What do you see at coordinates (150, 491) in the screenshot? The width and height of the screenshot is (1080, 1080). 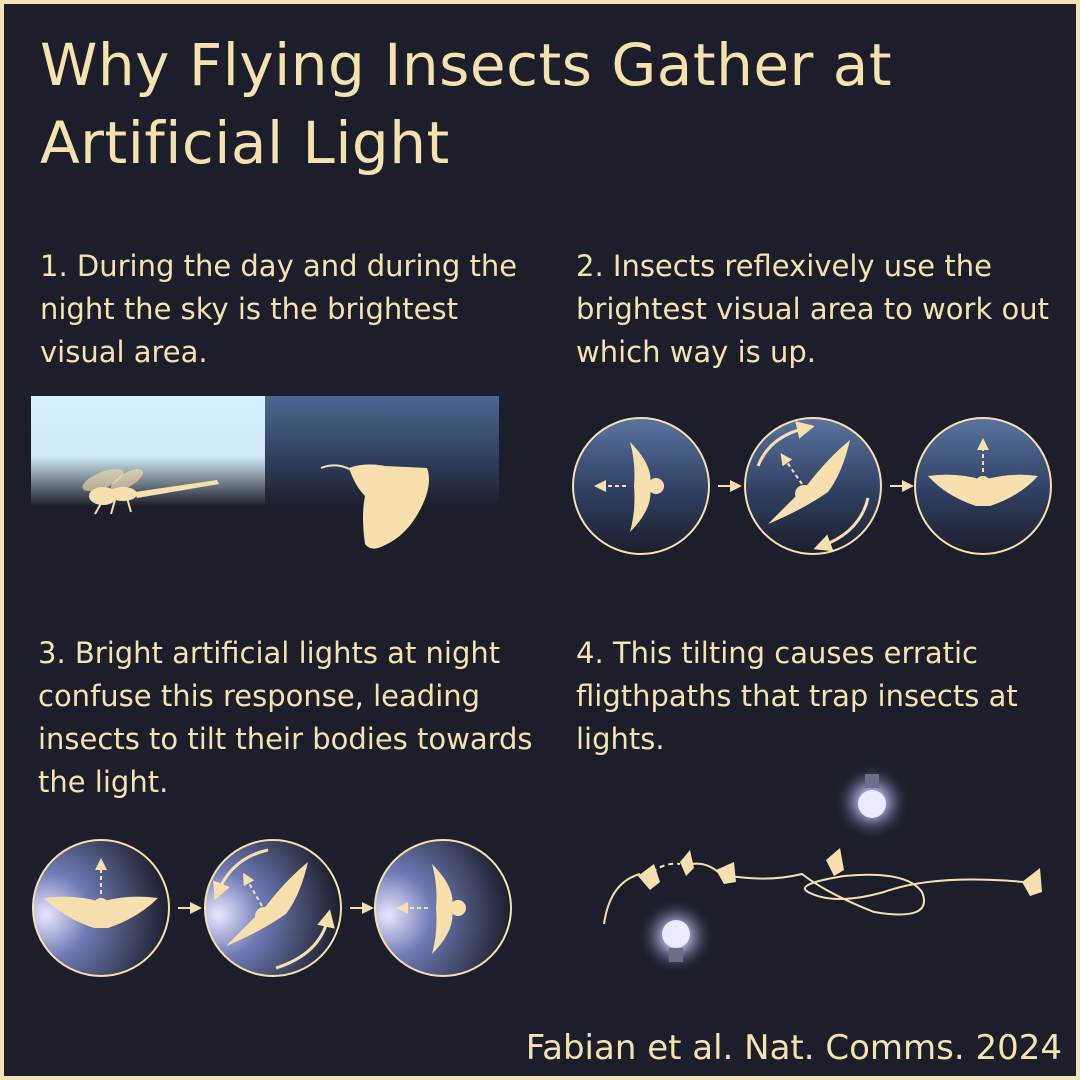 I see `dragonfly-silhouette` at bounding box center [150, 491].